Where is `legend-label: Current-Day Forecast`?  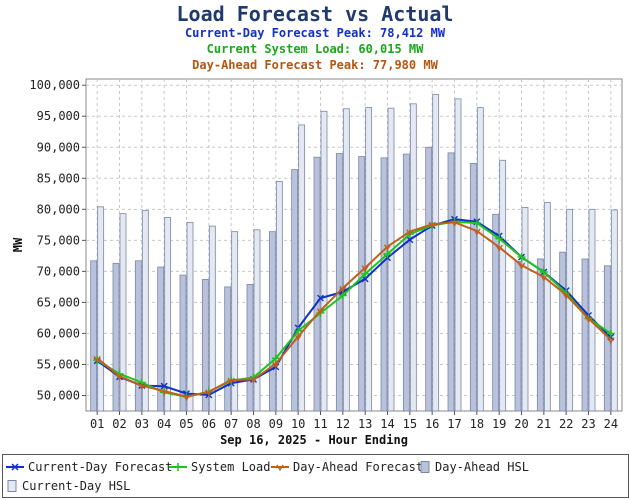
legend-label: Current-Day Forecast is located at coordinates (100, 467).